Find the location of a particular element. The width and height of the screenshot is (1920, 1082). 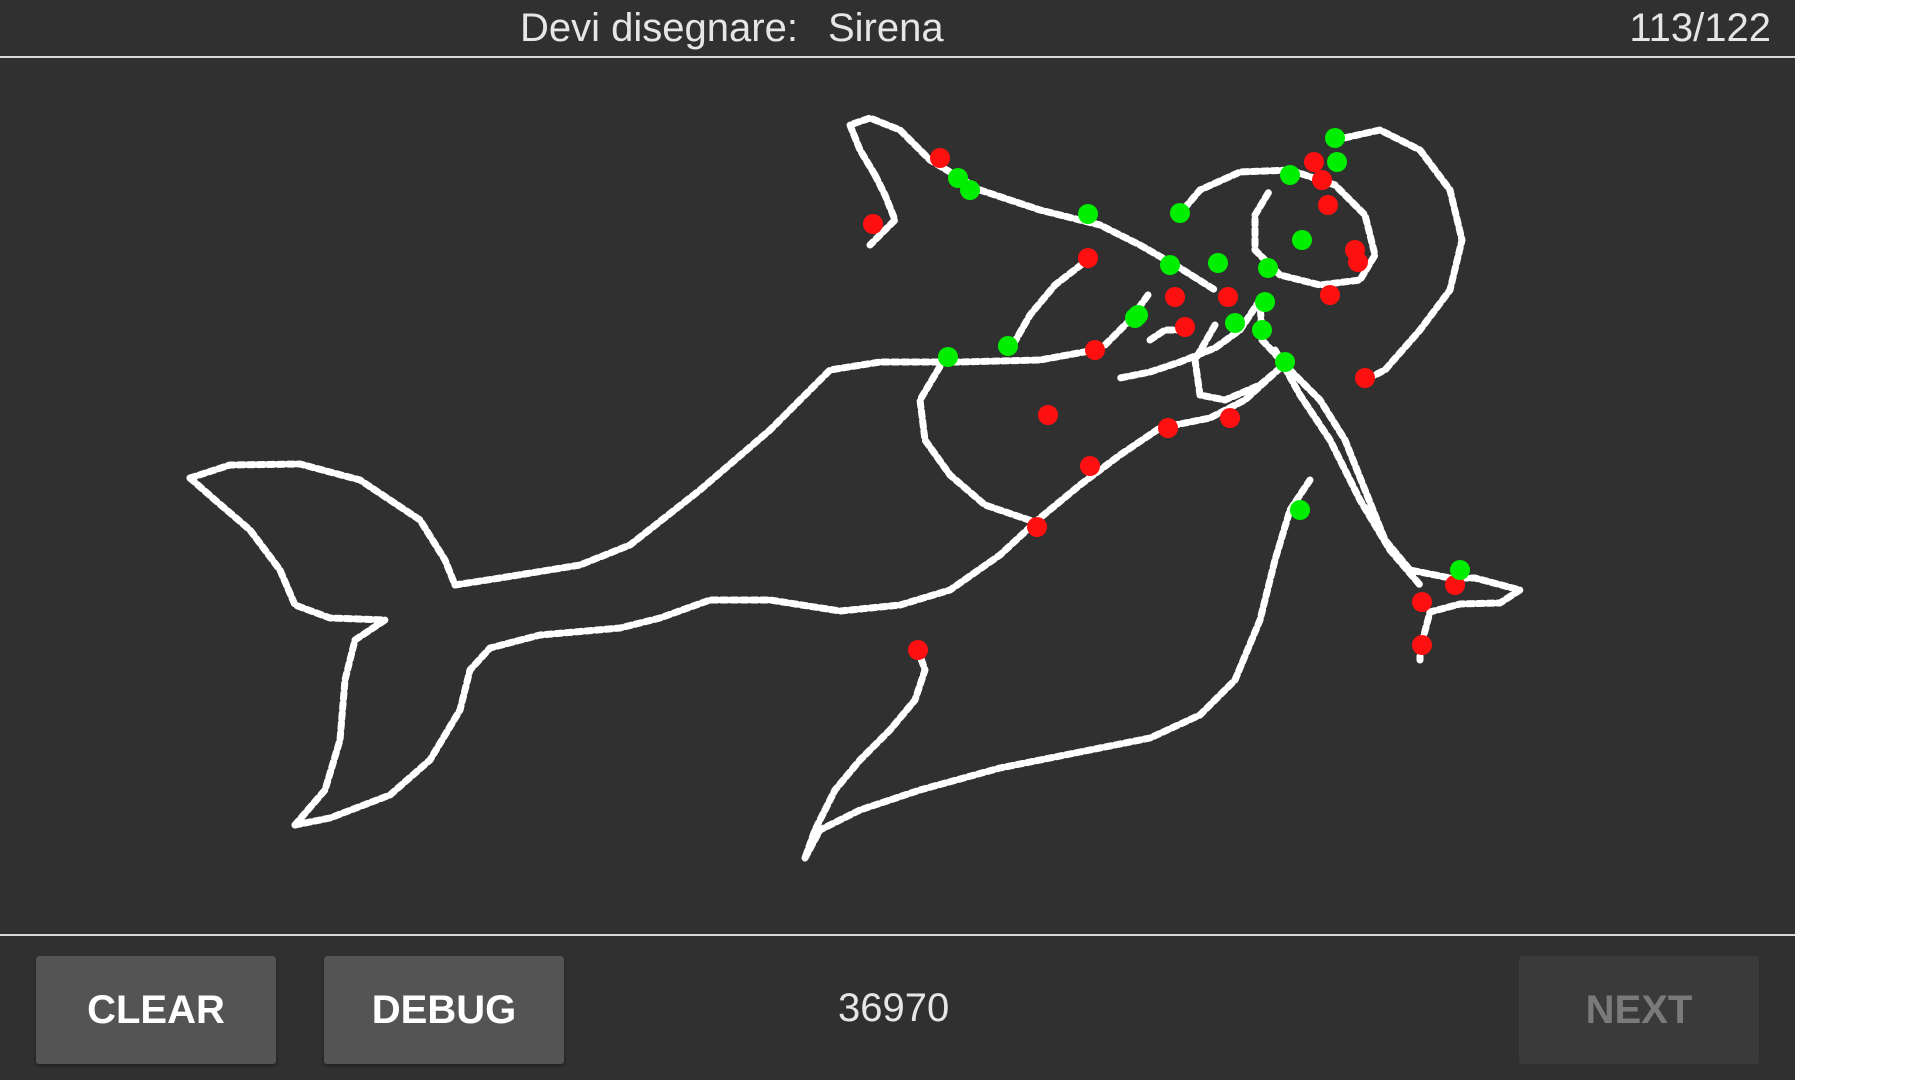

debug-button: DEBUG is located at coordinates (444, 1010).